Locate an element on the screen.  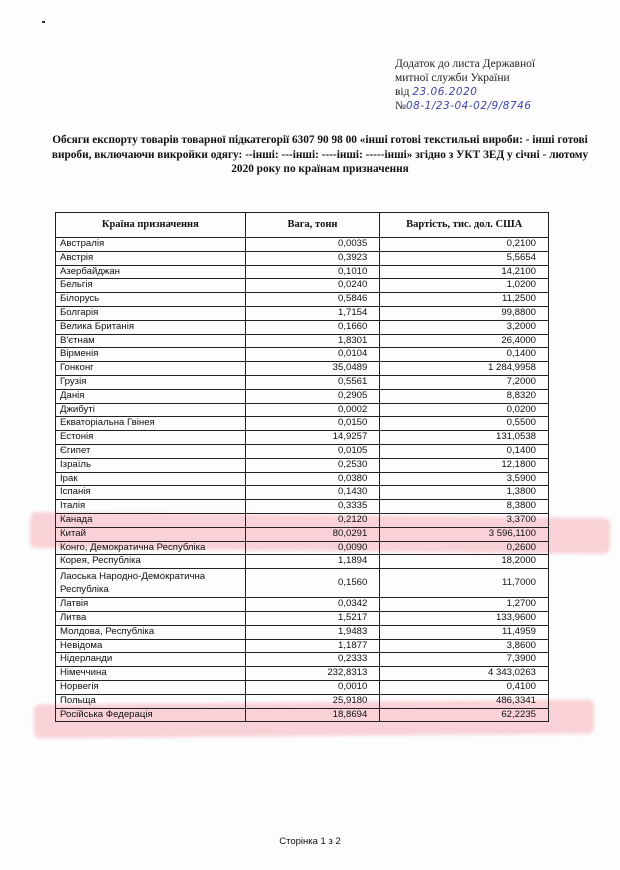
country-cell: Корея, Республіка is located at coordinates (150, 562).